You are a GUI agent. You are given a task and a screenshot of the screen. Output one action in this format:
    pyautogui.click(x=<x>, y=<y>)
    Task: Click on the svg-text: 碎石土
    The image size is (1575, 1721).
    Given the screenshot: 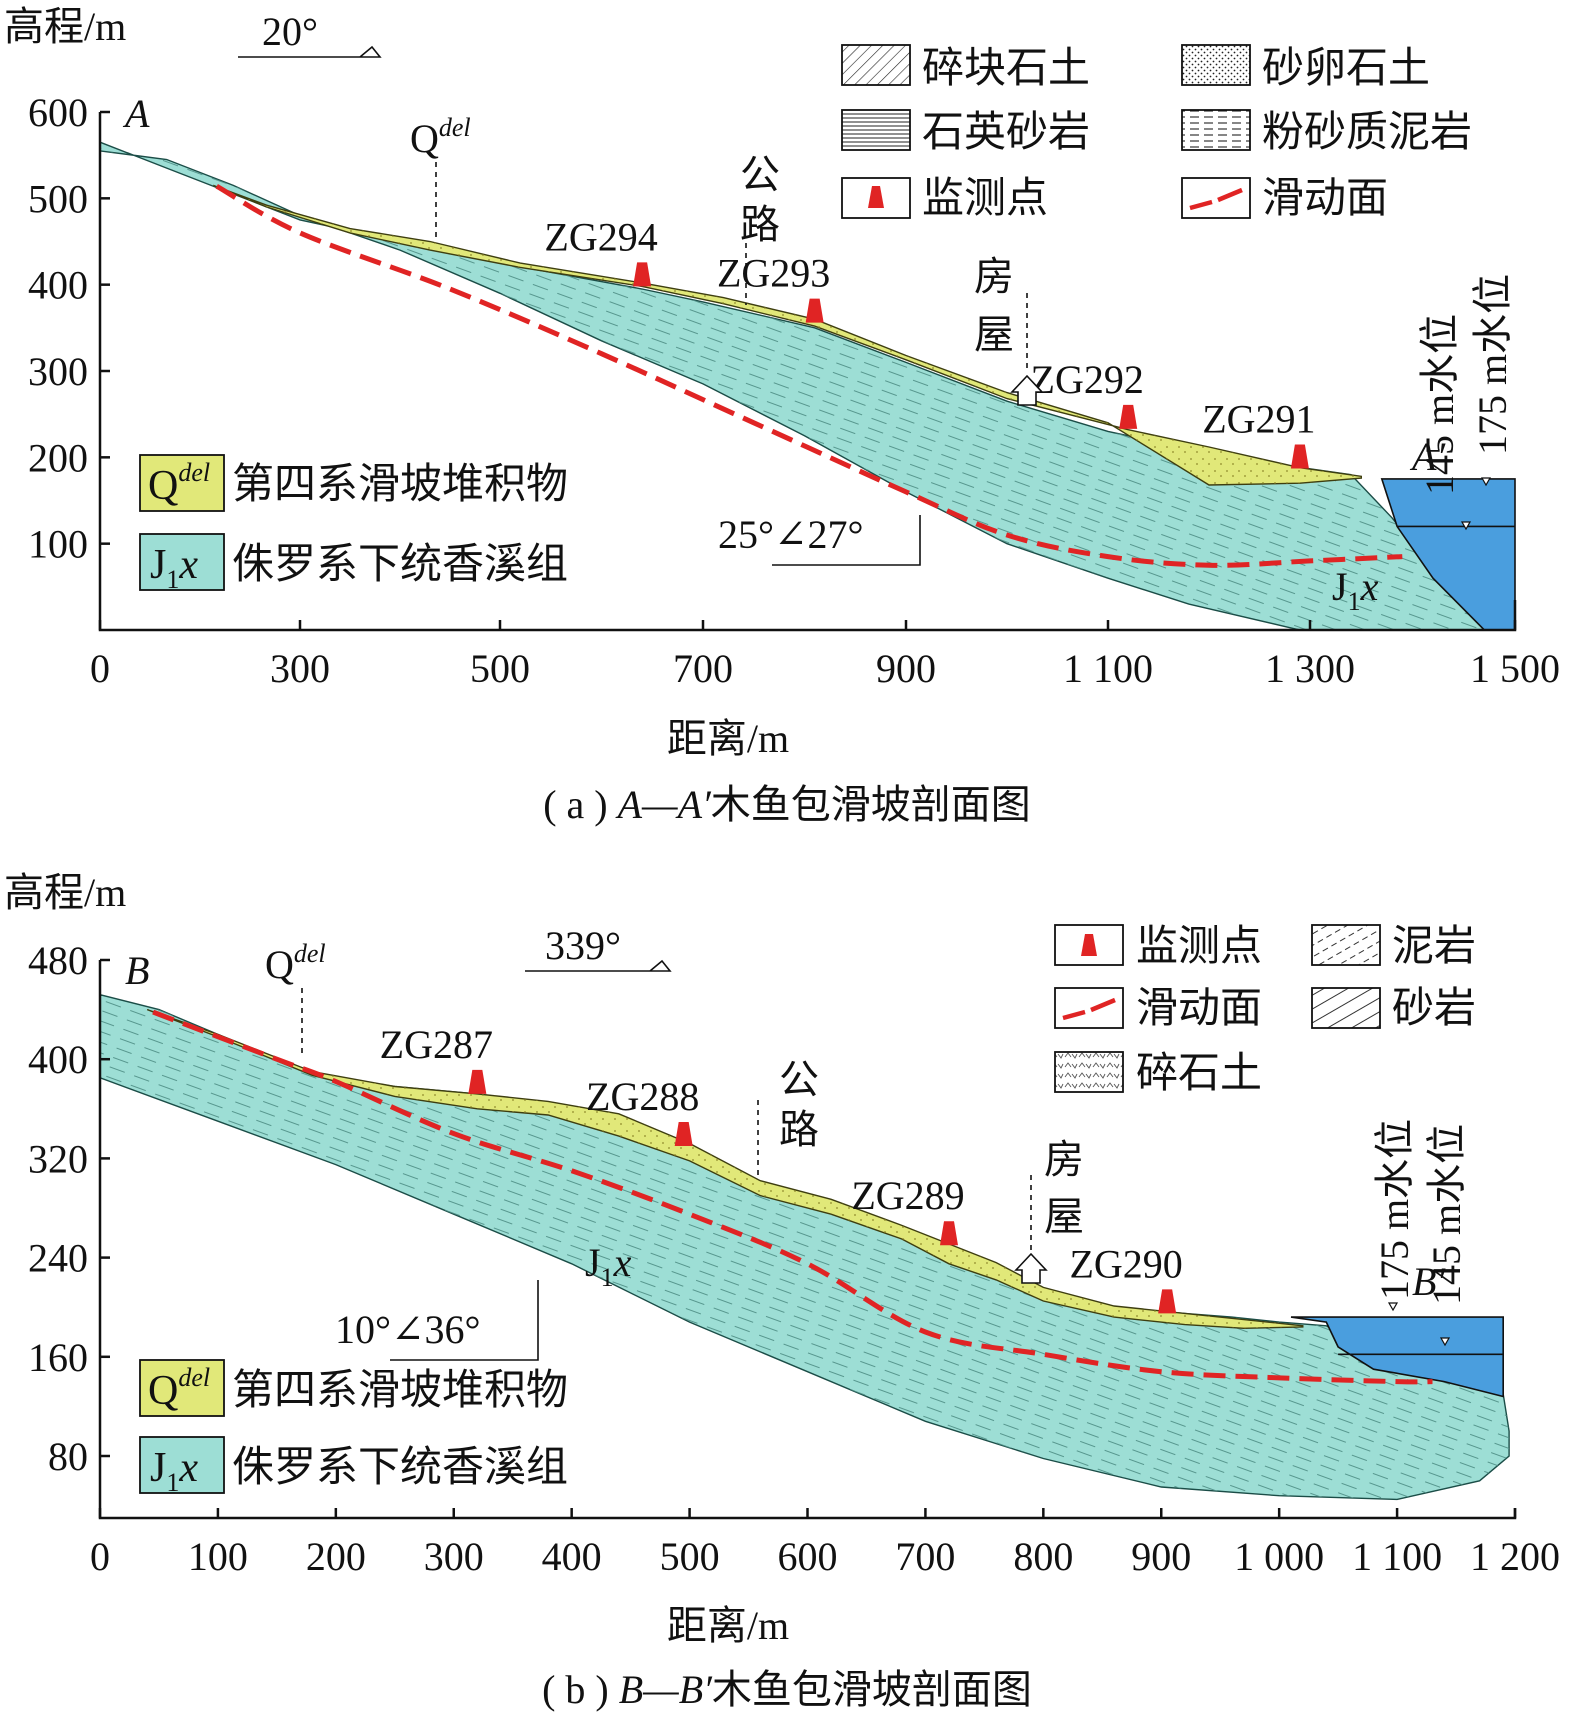 What is the action you would take?
    pyautogui.click(x=1199, y=1074)
    